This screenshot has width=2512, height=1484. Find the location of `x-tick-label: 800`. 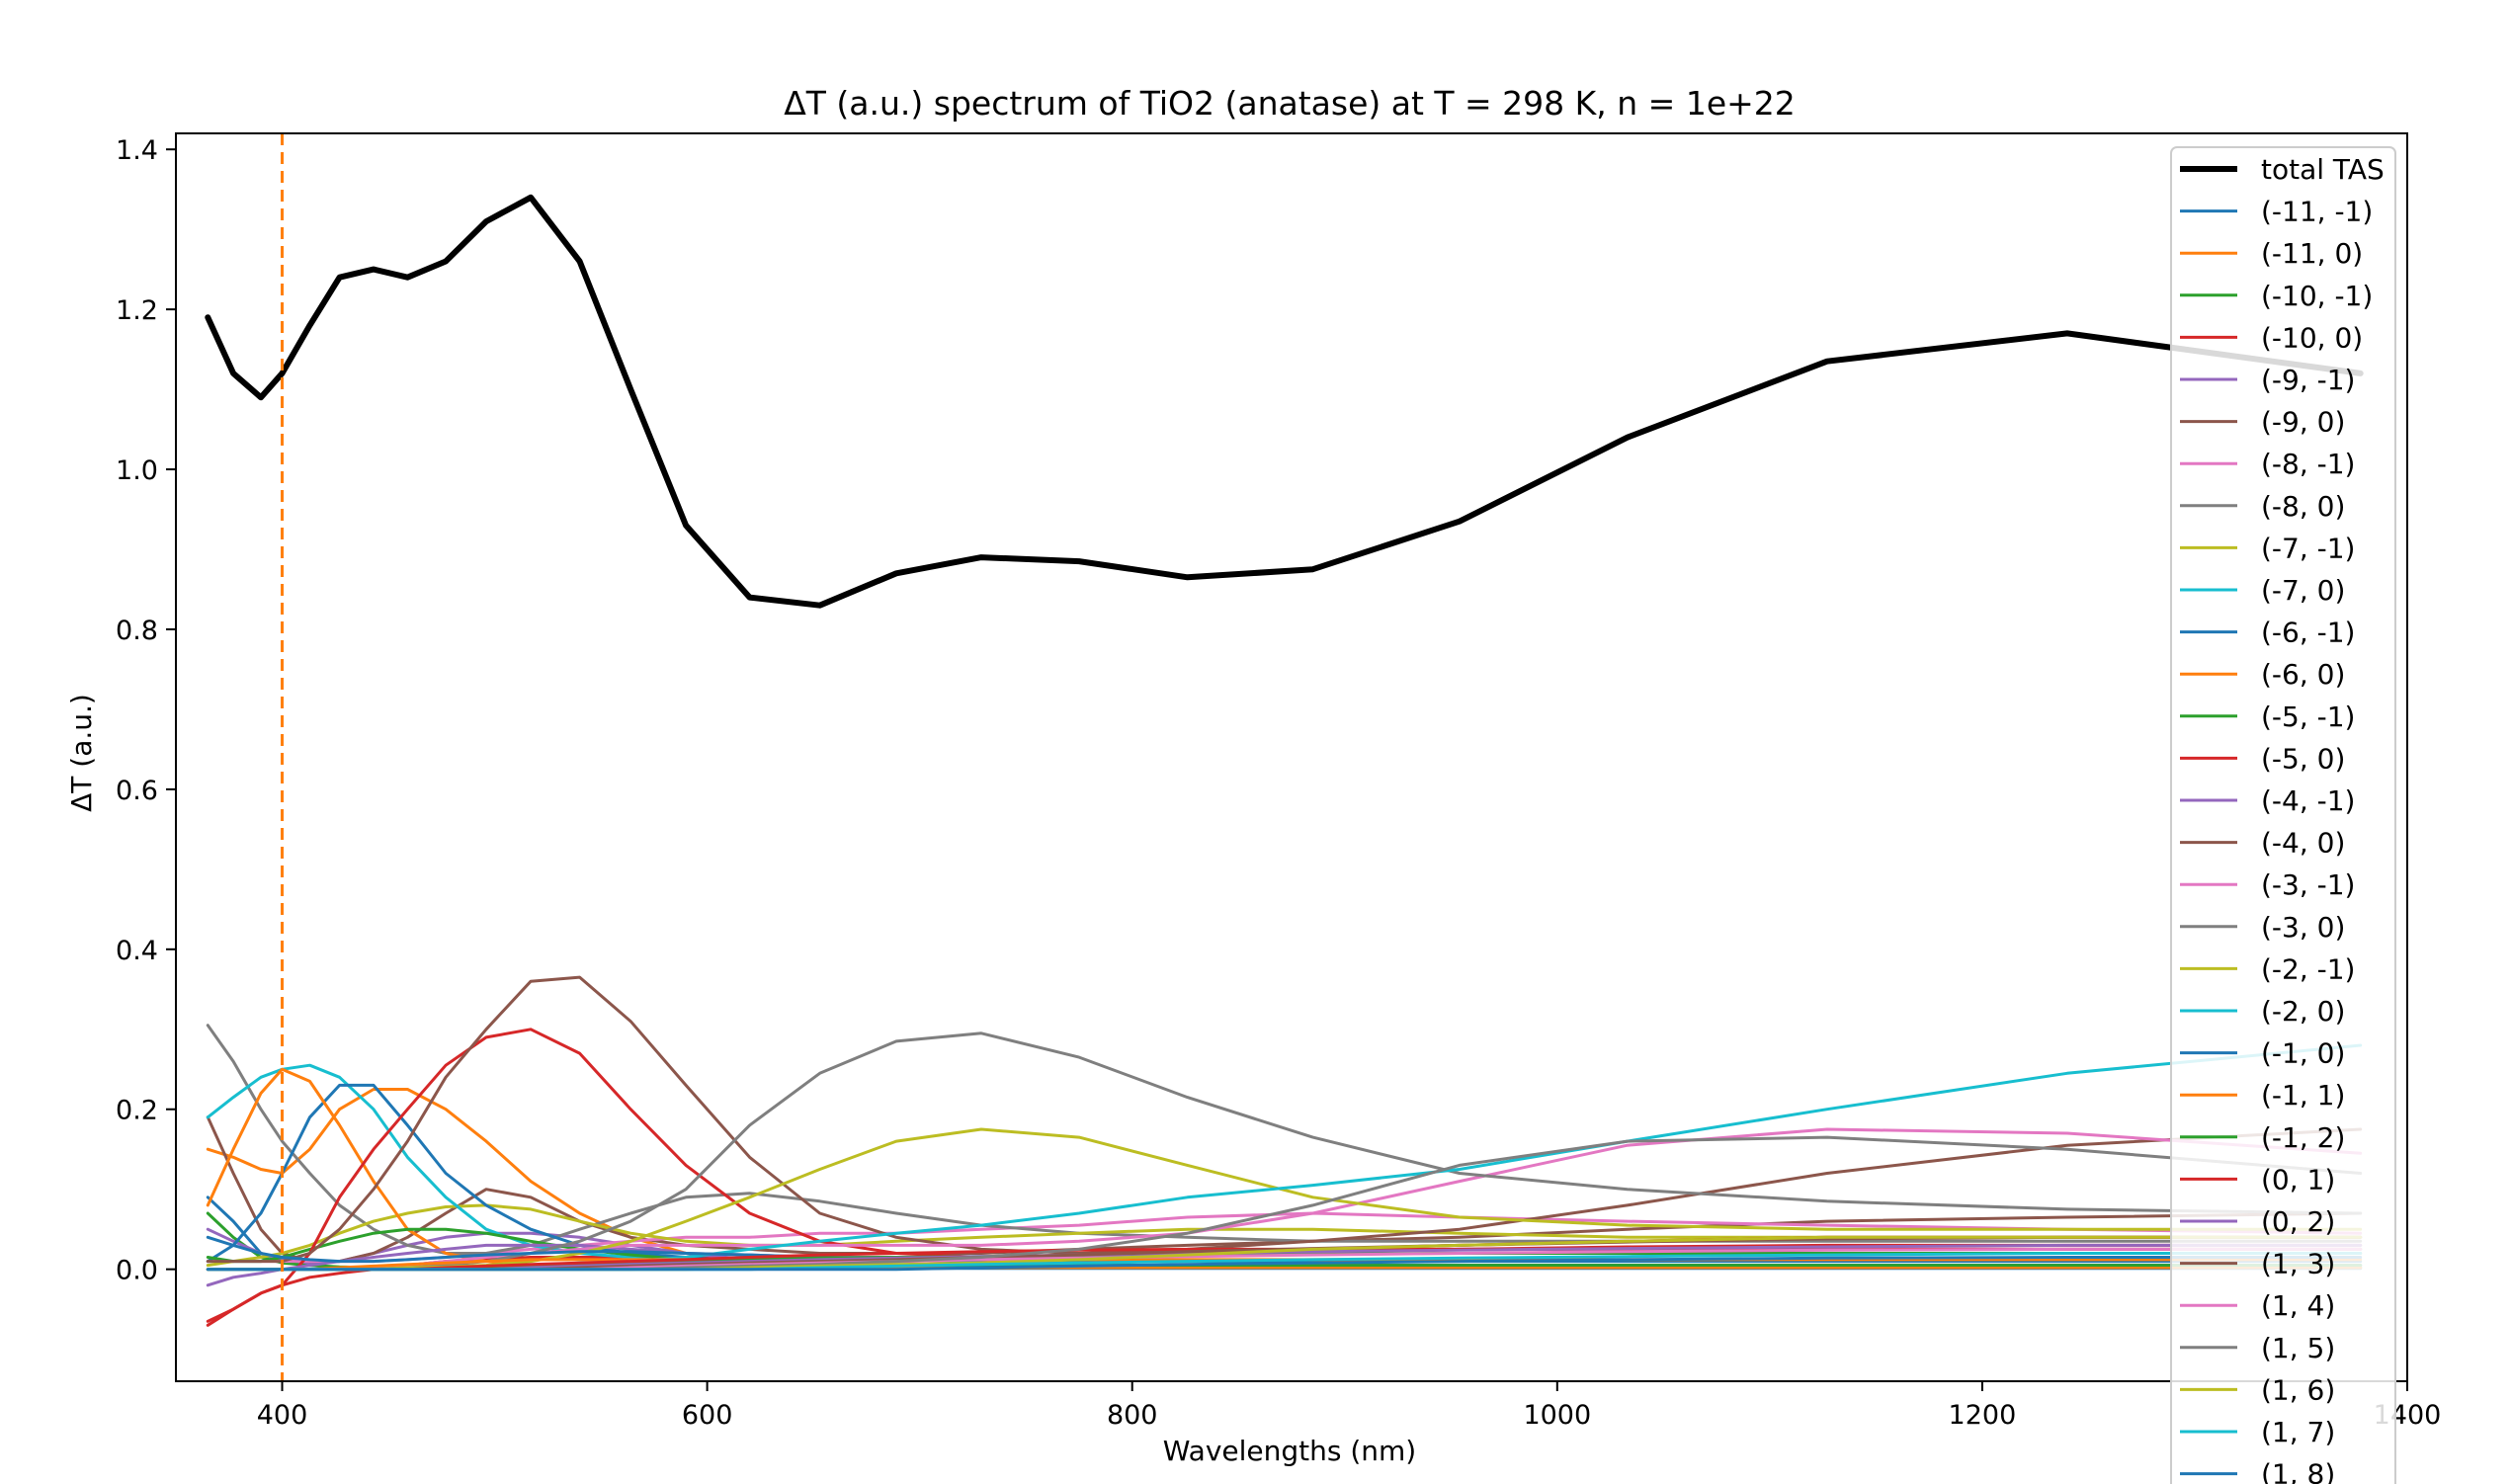

x-tick-label: 800 is located at coordinates (1132, 1415).